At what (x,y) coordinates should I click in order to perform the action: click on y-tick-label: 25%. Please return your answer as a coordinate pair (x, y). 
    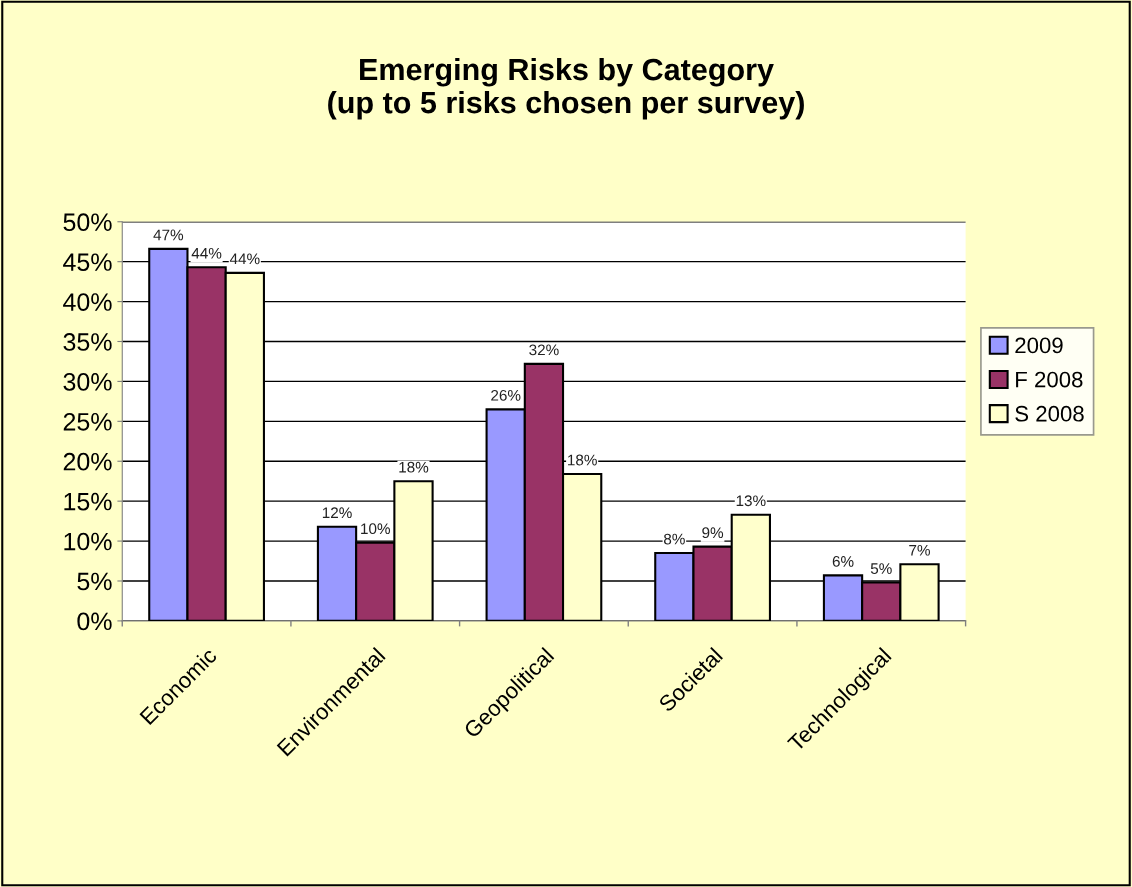
    Looking at the image, I should click on (87, 421).